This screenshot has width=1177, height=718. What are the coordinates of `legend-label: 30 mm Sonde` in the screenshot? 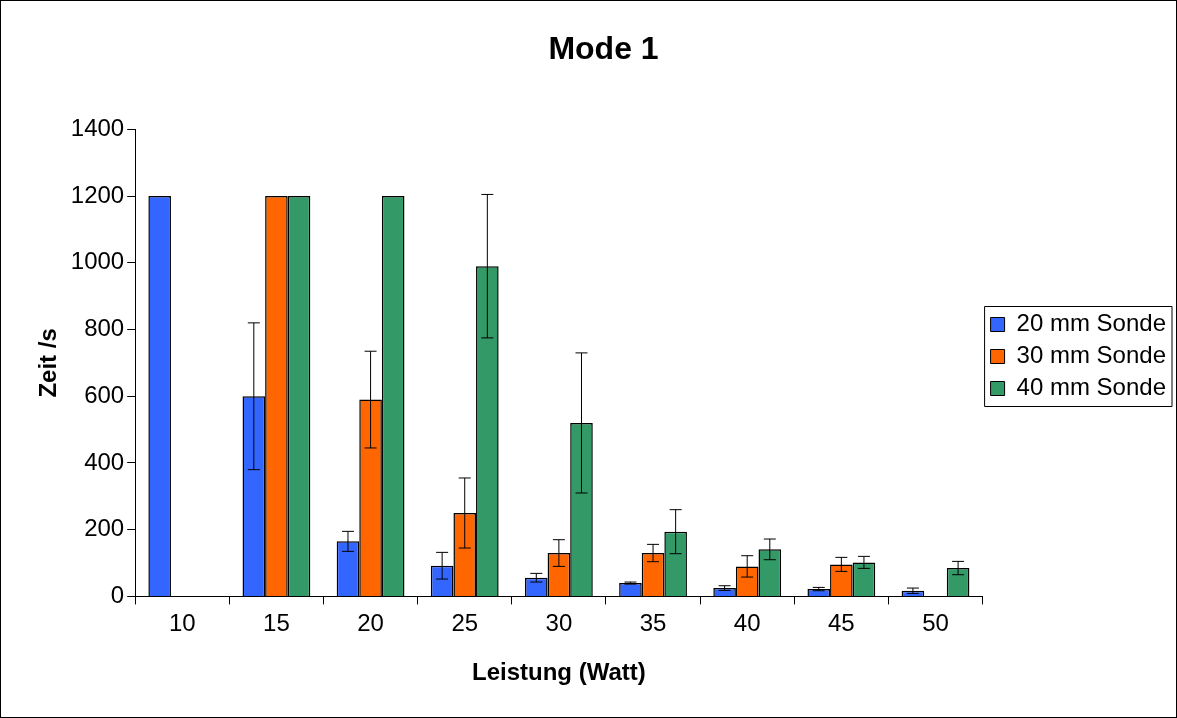 It's located at (1091, 355).